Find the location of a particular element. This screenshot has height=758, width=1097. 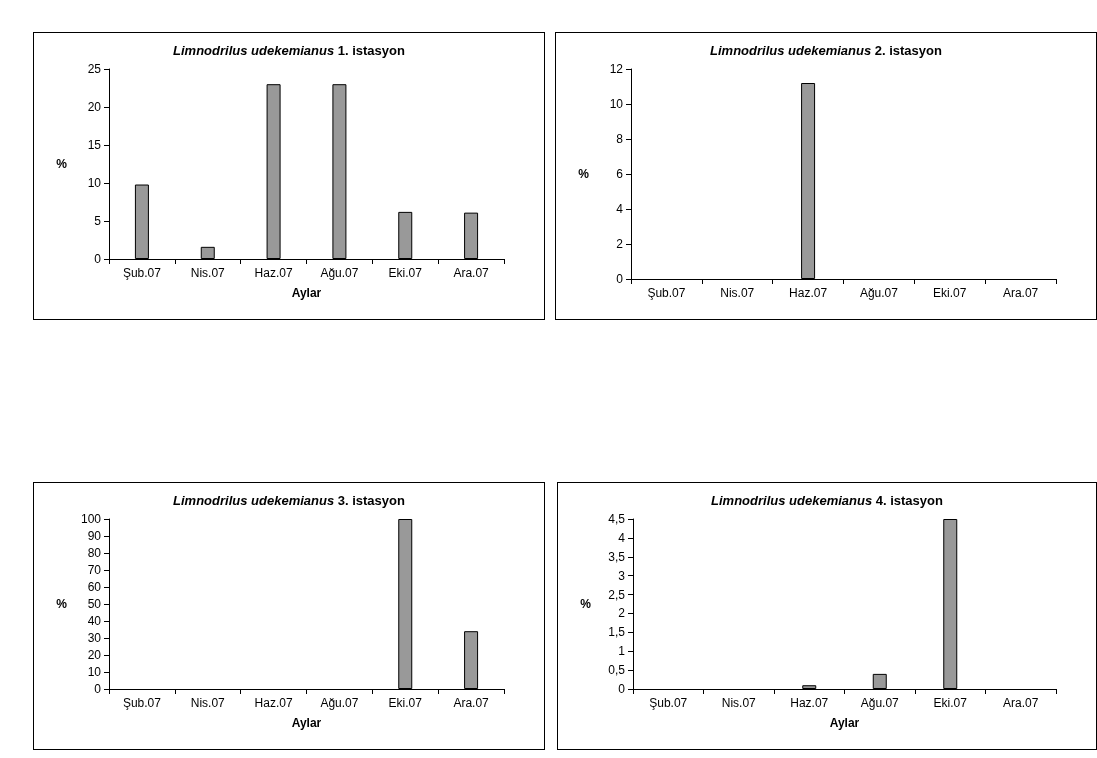

y-tick-label: 5 is located at coordinates (98, 221).